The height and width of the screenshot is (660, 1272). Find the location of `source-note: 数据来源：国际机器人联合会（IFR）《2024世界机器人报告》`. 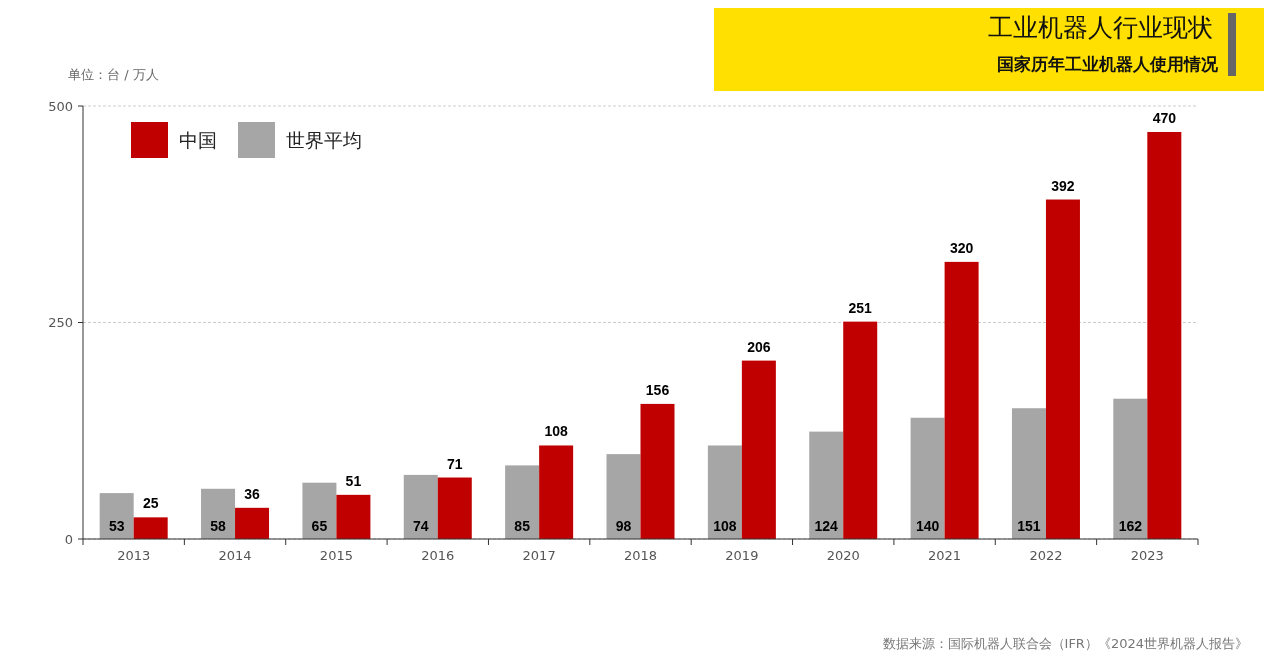

source-note: 数据来源：国际机器人联合会（IFR）《2024世界机器人报告》 is located at coordinates (1065, 643).